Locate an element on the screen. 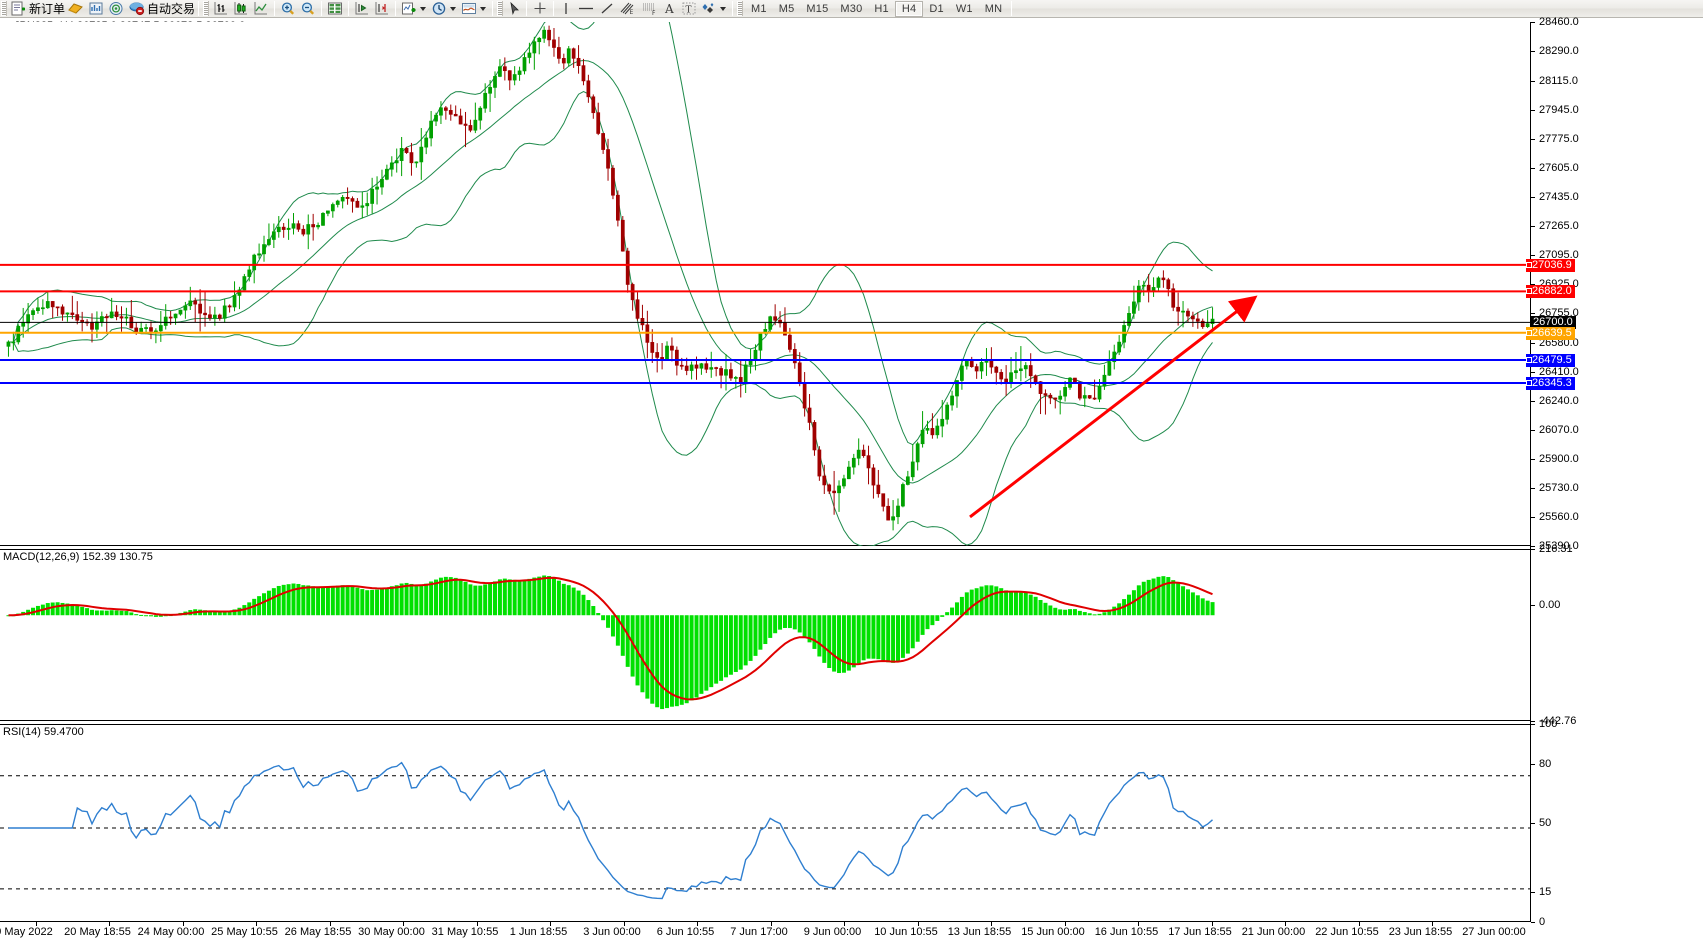  data-window-button is located at coordinates (335, 8).